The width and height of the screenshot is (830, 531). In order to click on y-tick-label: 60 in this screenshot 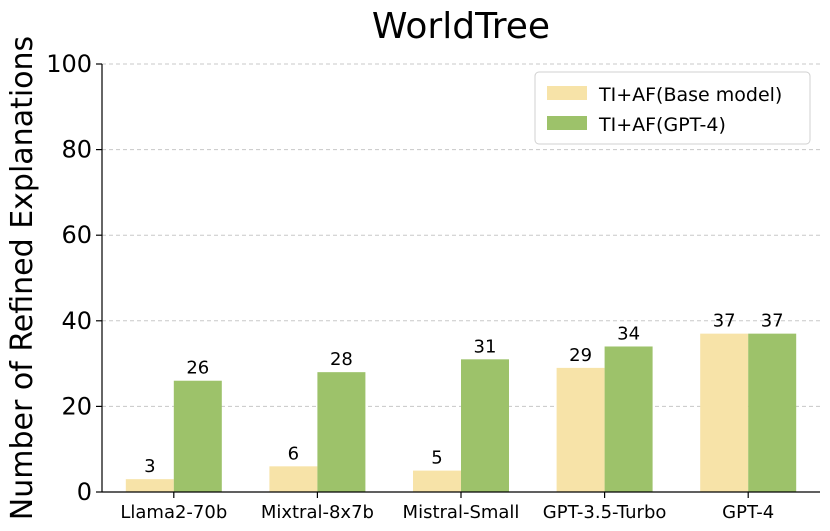, I will do `click(76, 235)`.